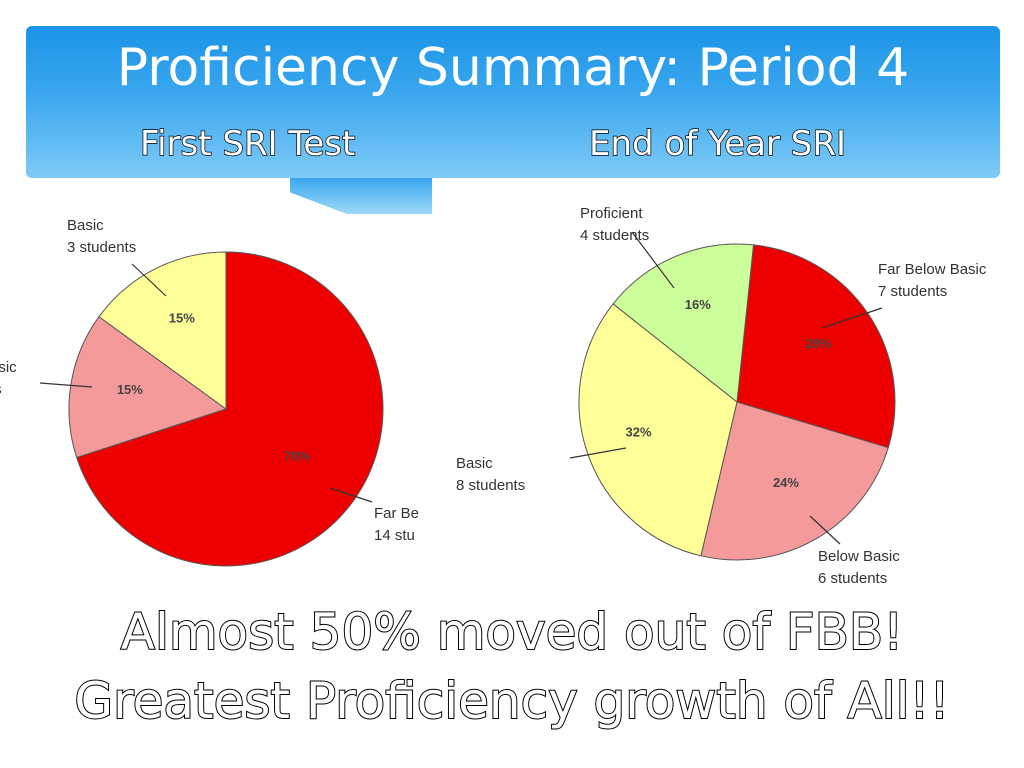 This screenshot has height=768, width=1024. Describe the element at coordinates (717, 143) in the screenshot. I see `right-chart-heading: End of Year SRI` at that location.